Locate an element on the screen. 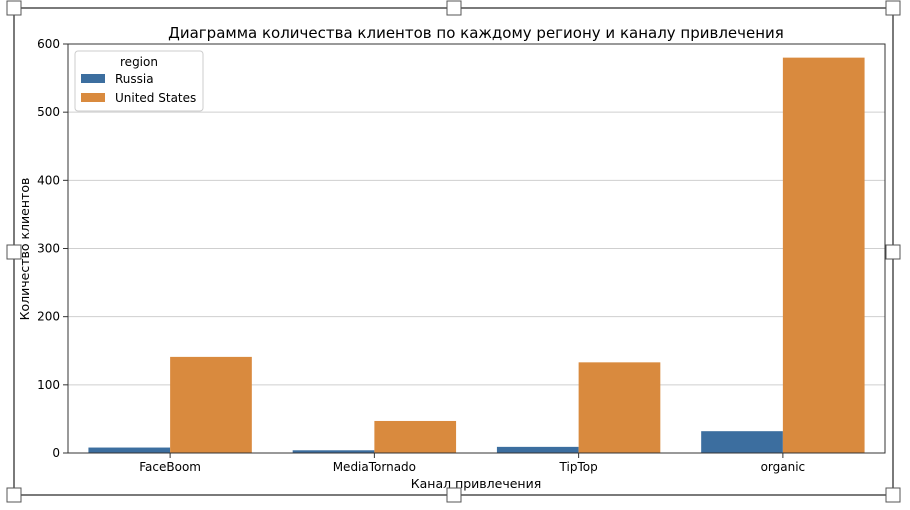  legend-label-united-states: United States is located at coordinates (155, 98).